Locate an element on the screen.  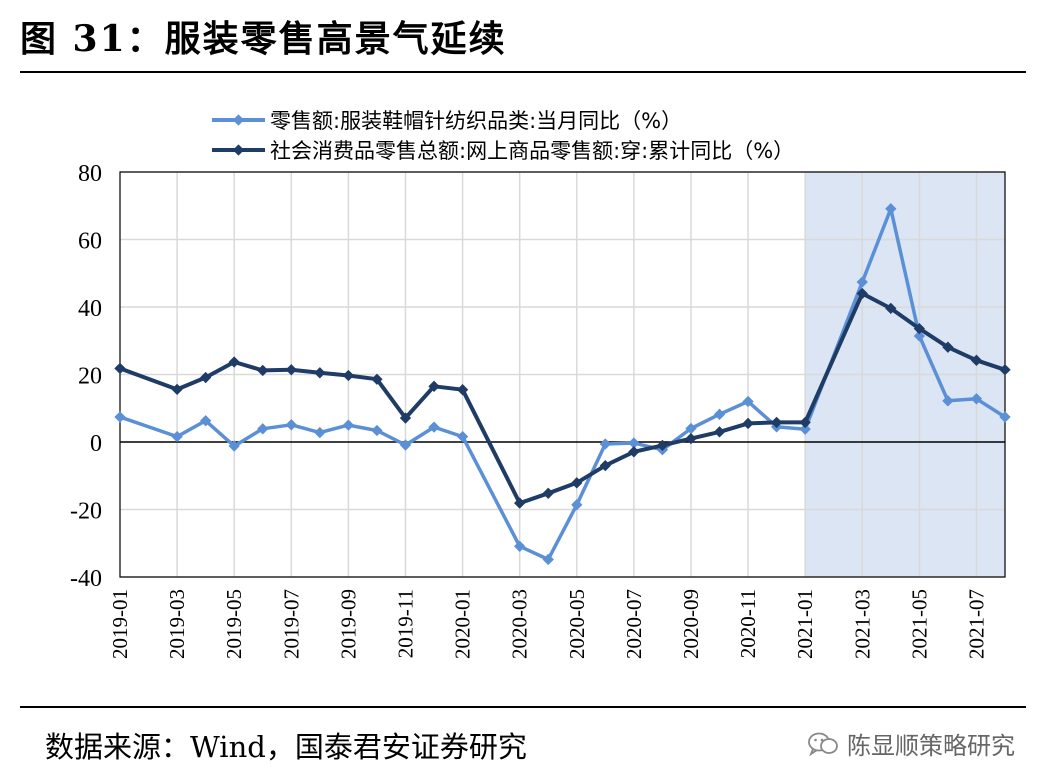
y-tick-label: -20 is located at coordinates (86, 512).